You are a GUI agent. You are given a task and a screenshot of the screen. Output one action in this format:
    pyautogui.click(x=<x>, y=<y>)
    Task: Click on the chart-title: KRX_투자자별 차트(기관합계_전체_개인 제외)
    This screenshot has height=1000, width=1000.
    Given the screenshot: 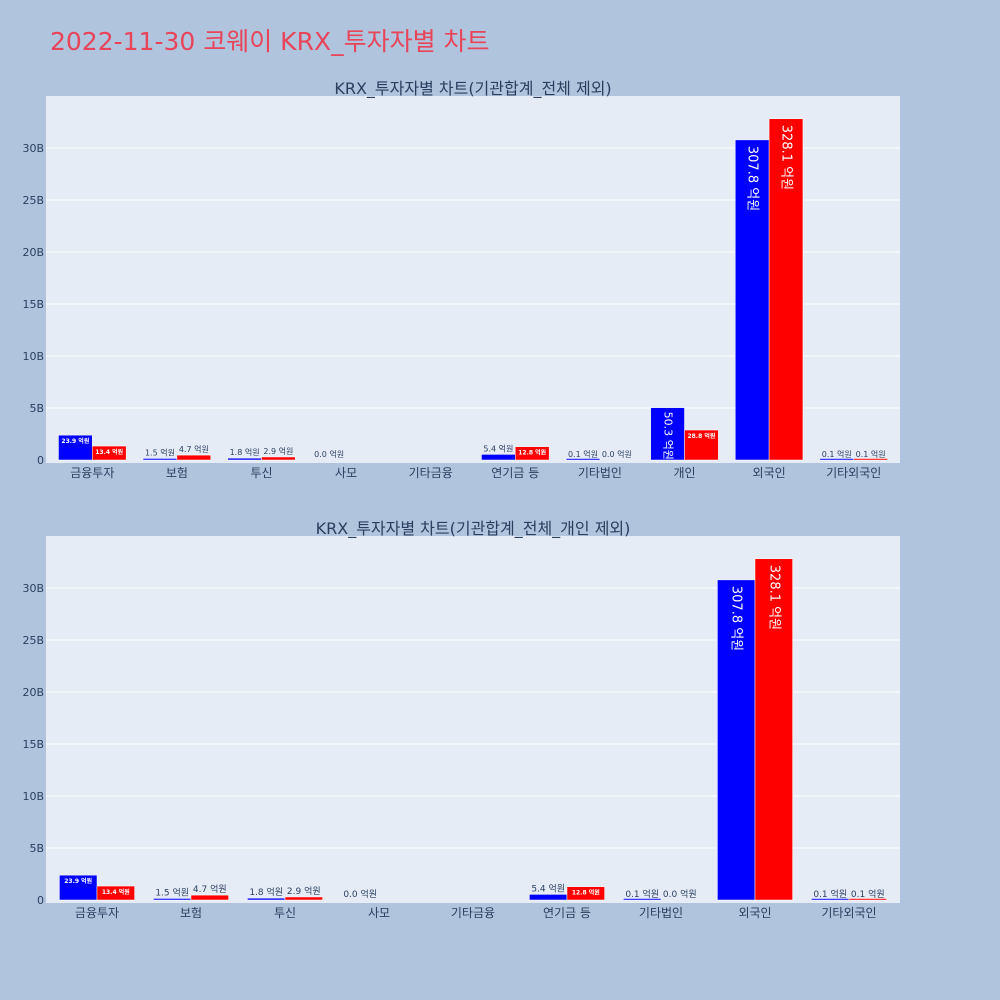 What is the action you would take?
    pyautogui.click(x=473, y=529)
    